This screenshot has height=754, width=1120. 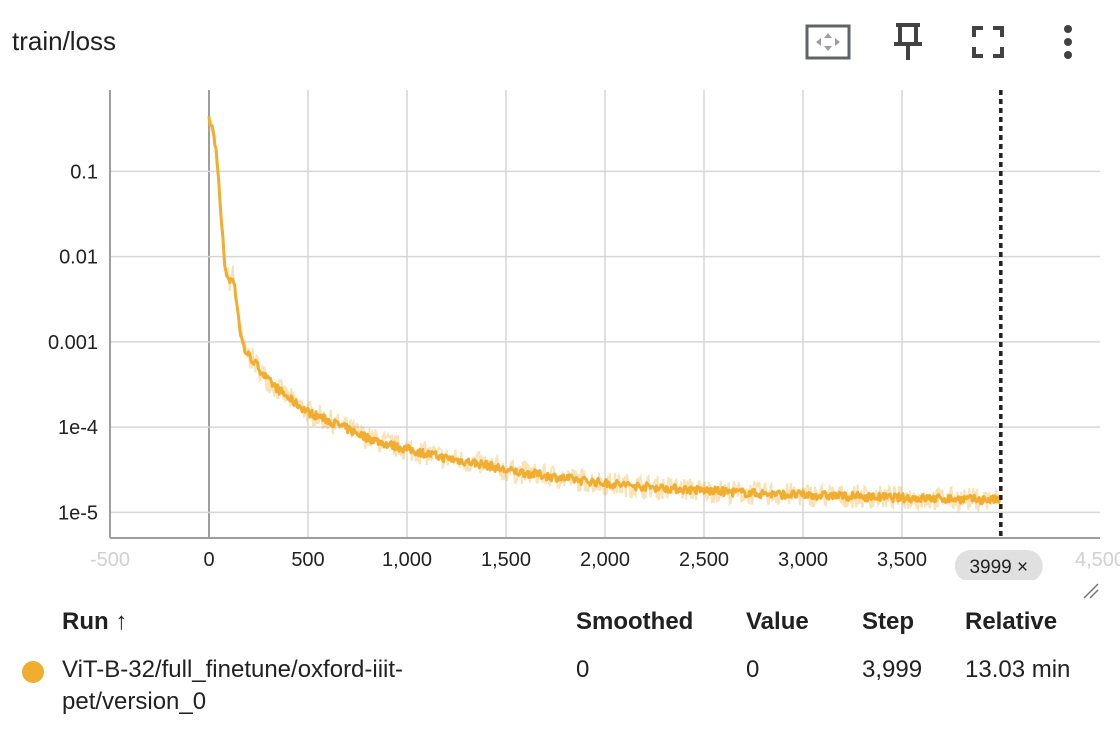 I want to click on run-column-header: Run ↑, so click(x=95, y=621).